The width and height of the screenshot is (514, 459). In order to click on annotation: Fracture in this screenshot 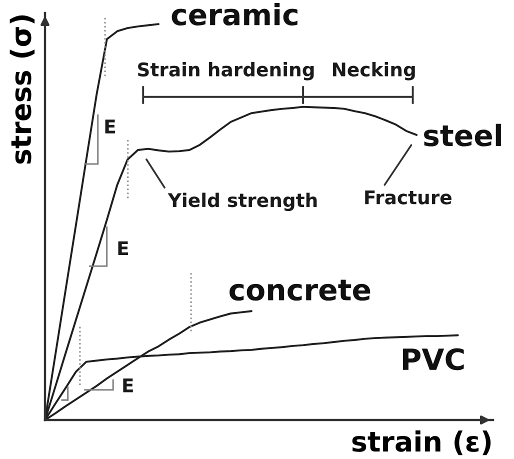, I will do `click(408, 197)`.